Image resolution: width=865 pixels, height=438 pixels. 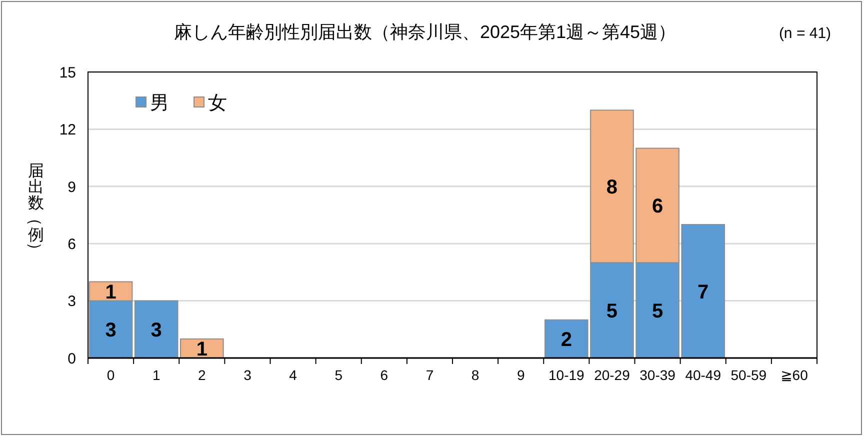 What do you see at coordinates (72, 359) in the screenshot?
I see `y-tick-label: 0` at bounding box center [72, 359].